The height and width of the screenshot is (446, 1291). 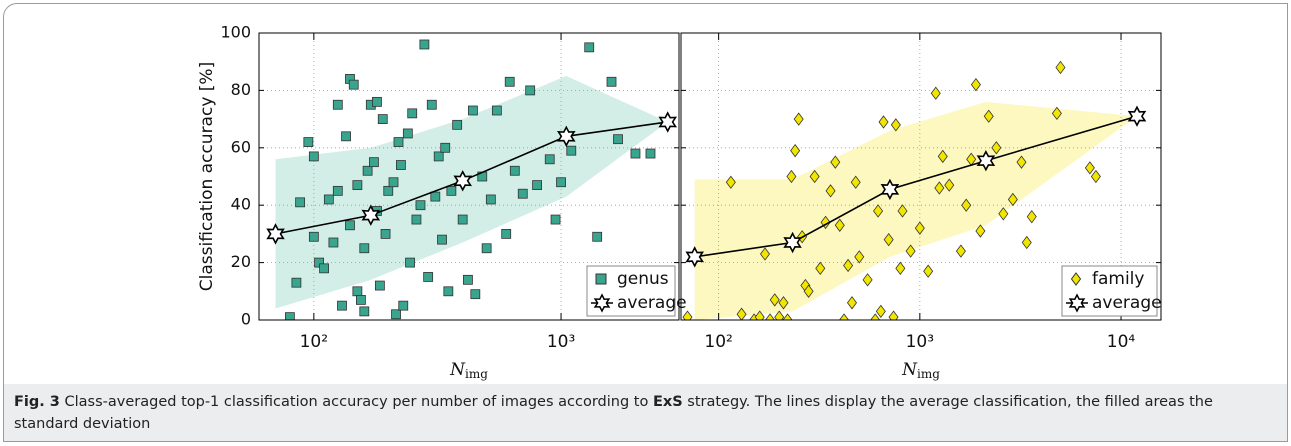 What do you see at coordinates (241, 146) in the screenshot?
I see `y-tick-label: 60` at bounding box center [241, 146].